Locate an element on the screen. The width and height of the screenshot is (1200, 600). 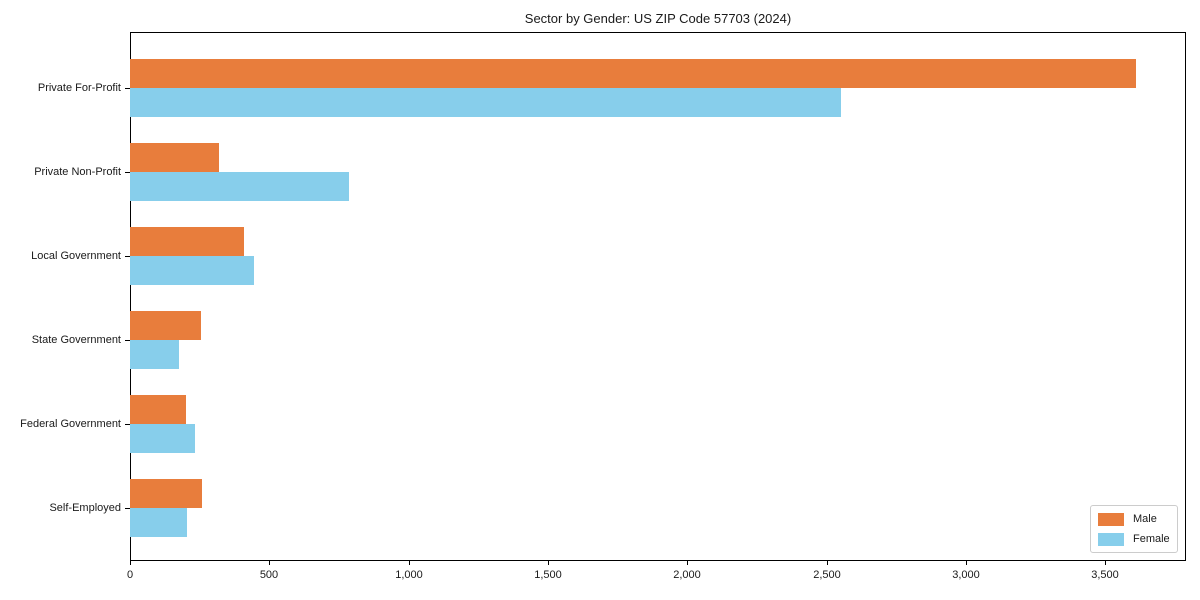
x-tick-label: 0 is located at coordinates (130, 575).